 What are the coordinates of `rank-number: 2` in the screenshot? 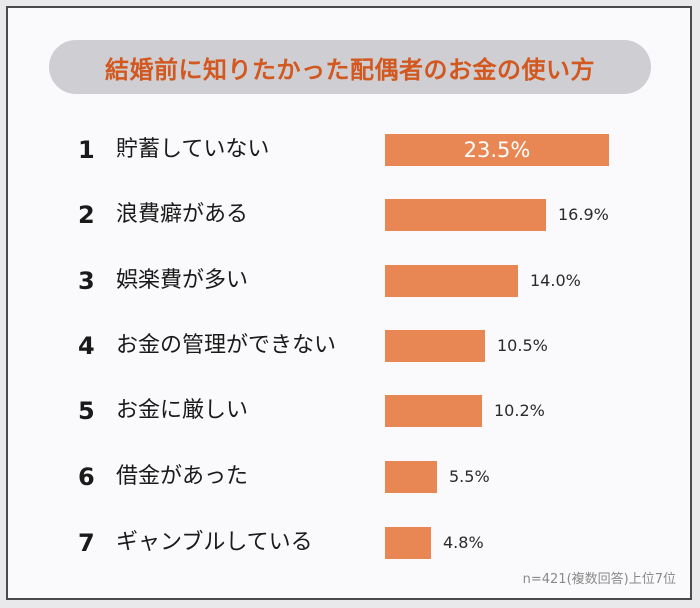 It's located at (86, 215).